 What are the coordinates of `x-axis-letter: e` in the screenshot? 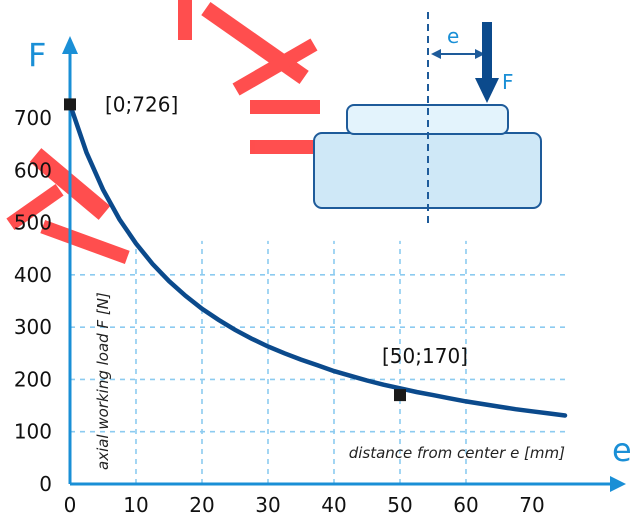 It's located at (622, 450).